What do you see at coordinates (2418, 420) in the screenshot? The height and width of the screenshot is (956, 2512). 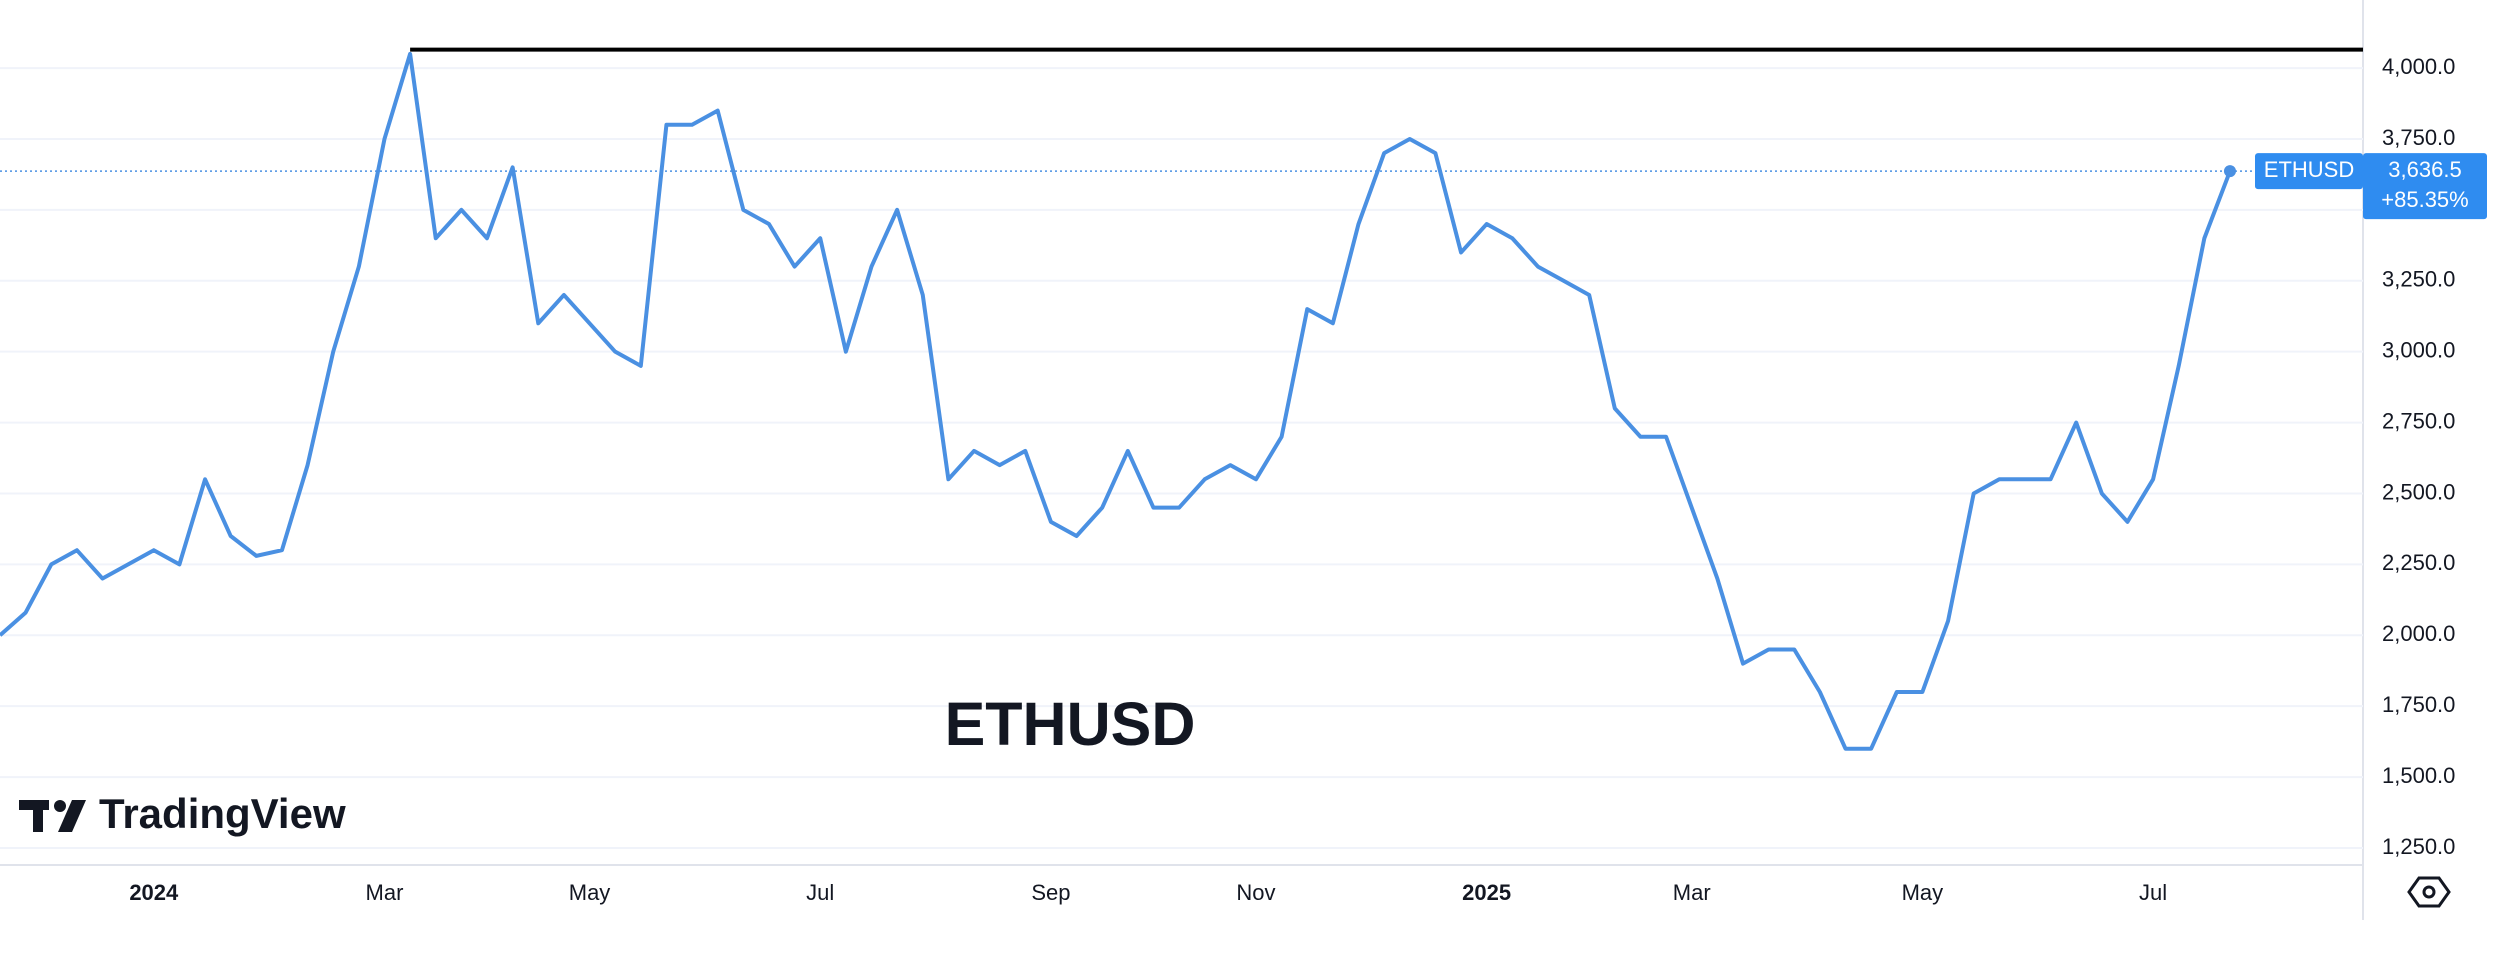 I see `y-tick-label: 2,750.0` at bounding box center [2418, 420].